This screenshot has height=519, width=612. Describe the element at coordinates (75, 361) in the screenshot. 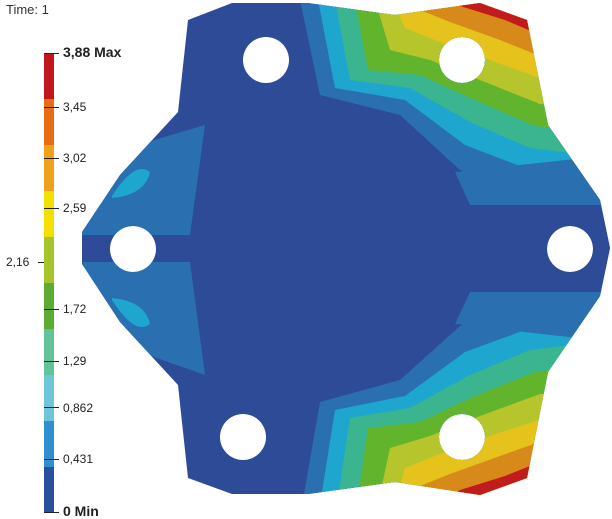

I see `legend-level-label: 1,29` at that location.